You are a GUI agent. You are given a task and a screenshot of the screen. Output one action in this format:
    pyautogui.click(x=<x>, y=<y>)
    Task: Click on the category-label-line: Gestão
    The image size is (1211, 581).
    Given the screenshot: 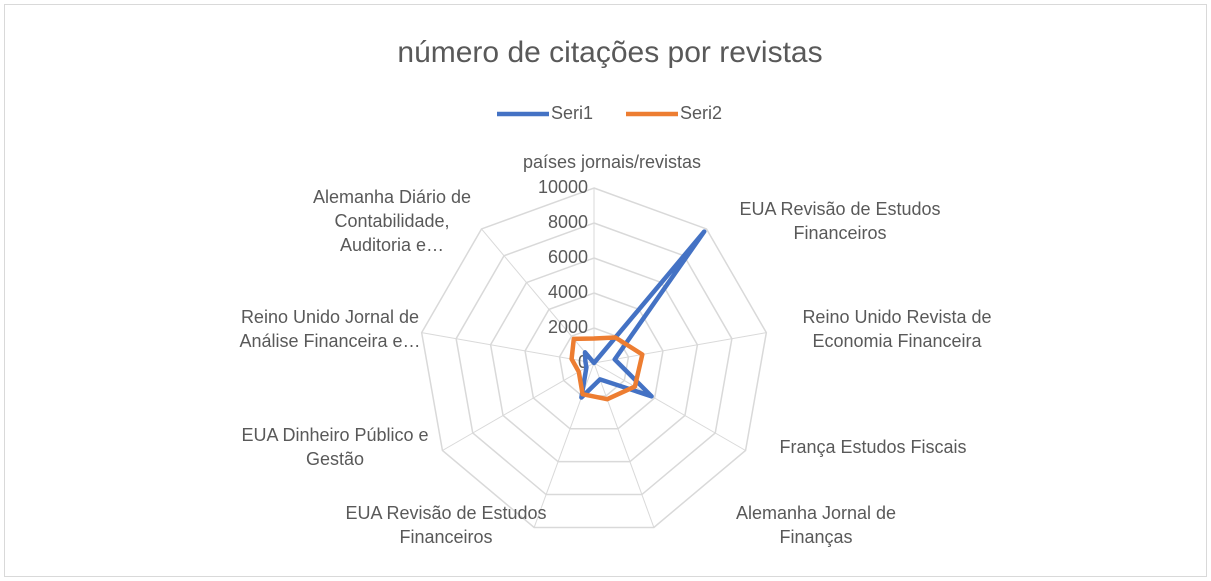 What is the action you would take?
    pyautogui.click(x=335, y=459)
    